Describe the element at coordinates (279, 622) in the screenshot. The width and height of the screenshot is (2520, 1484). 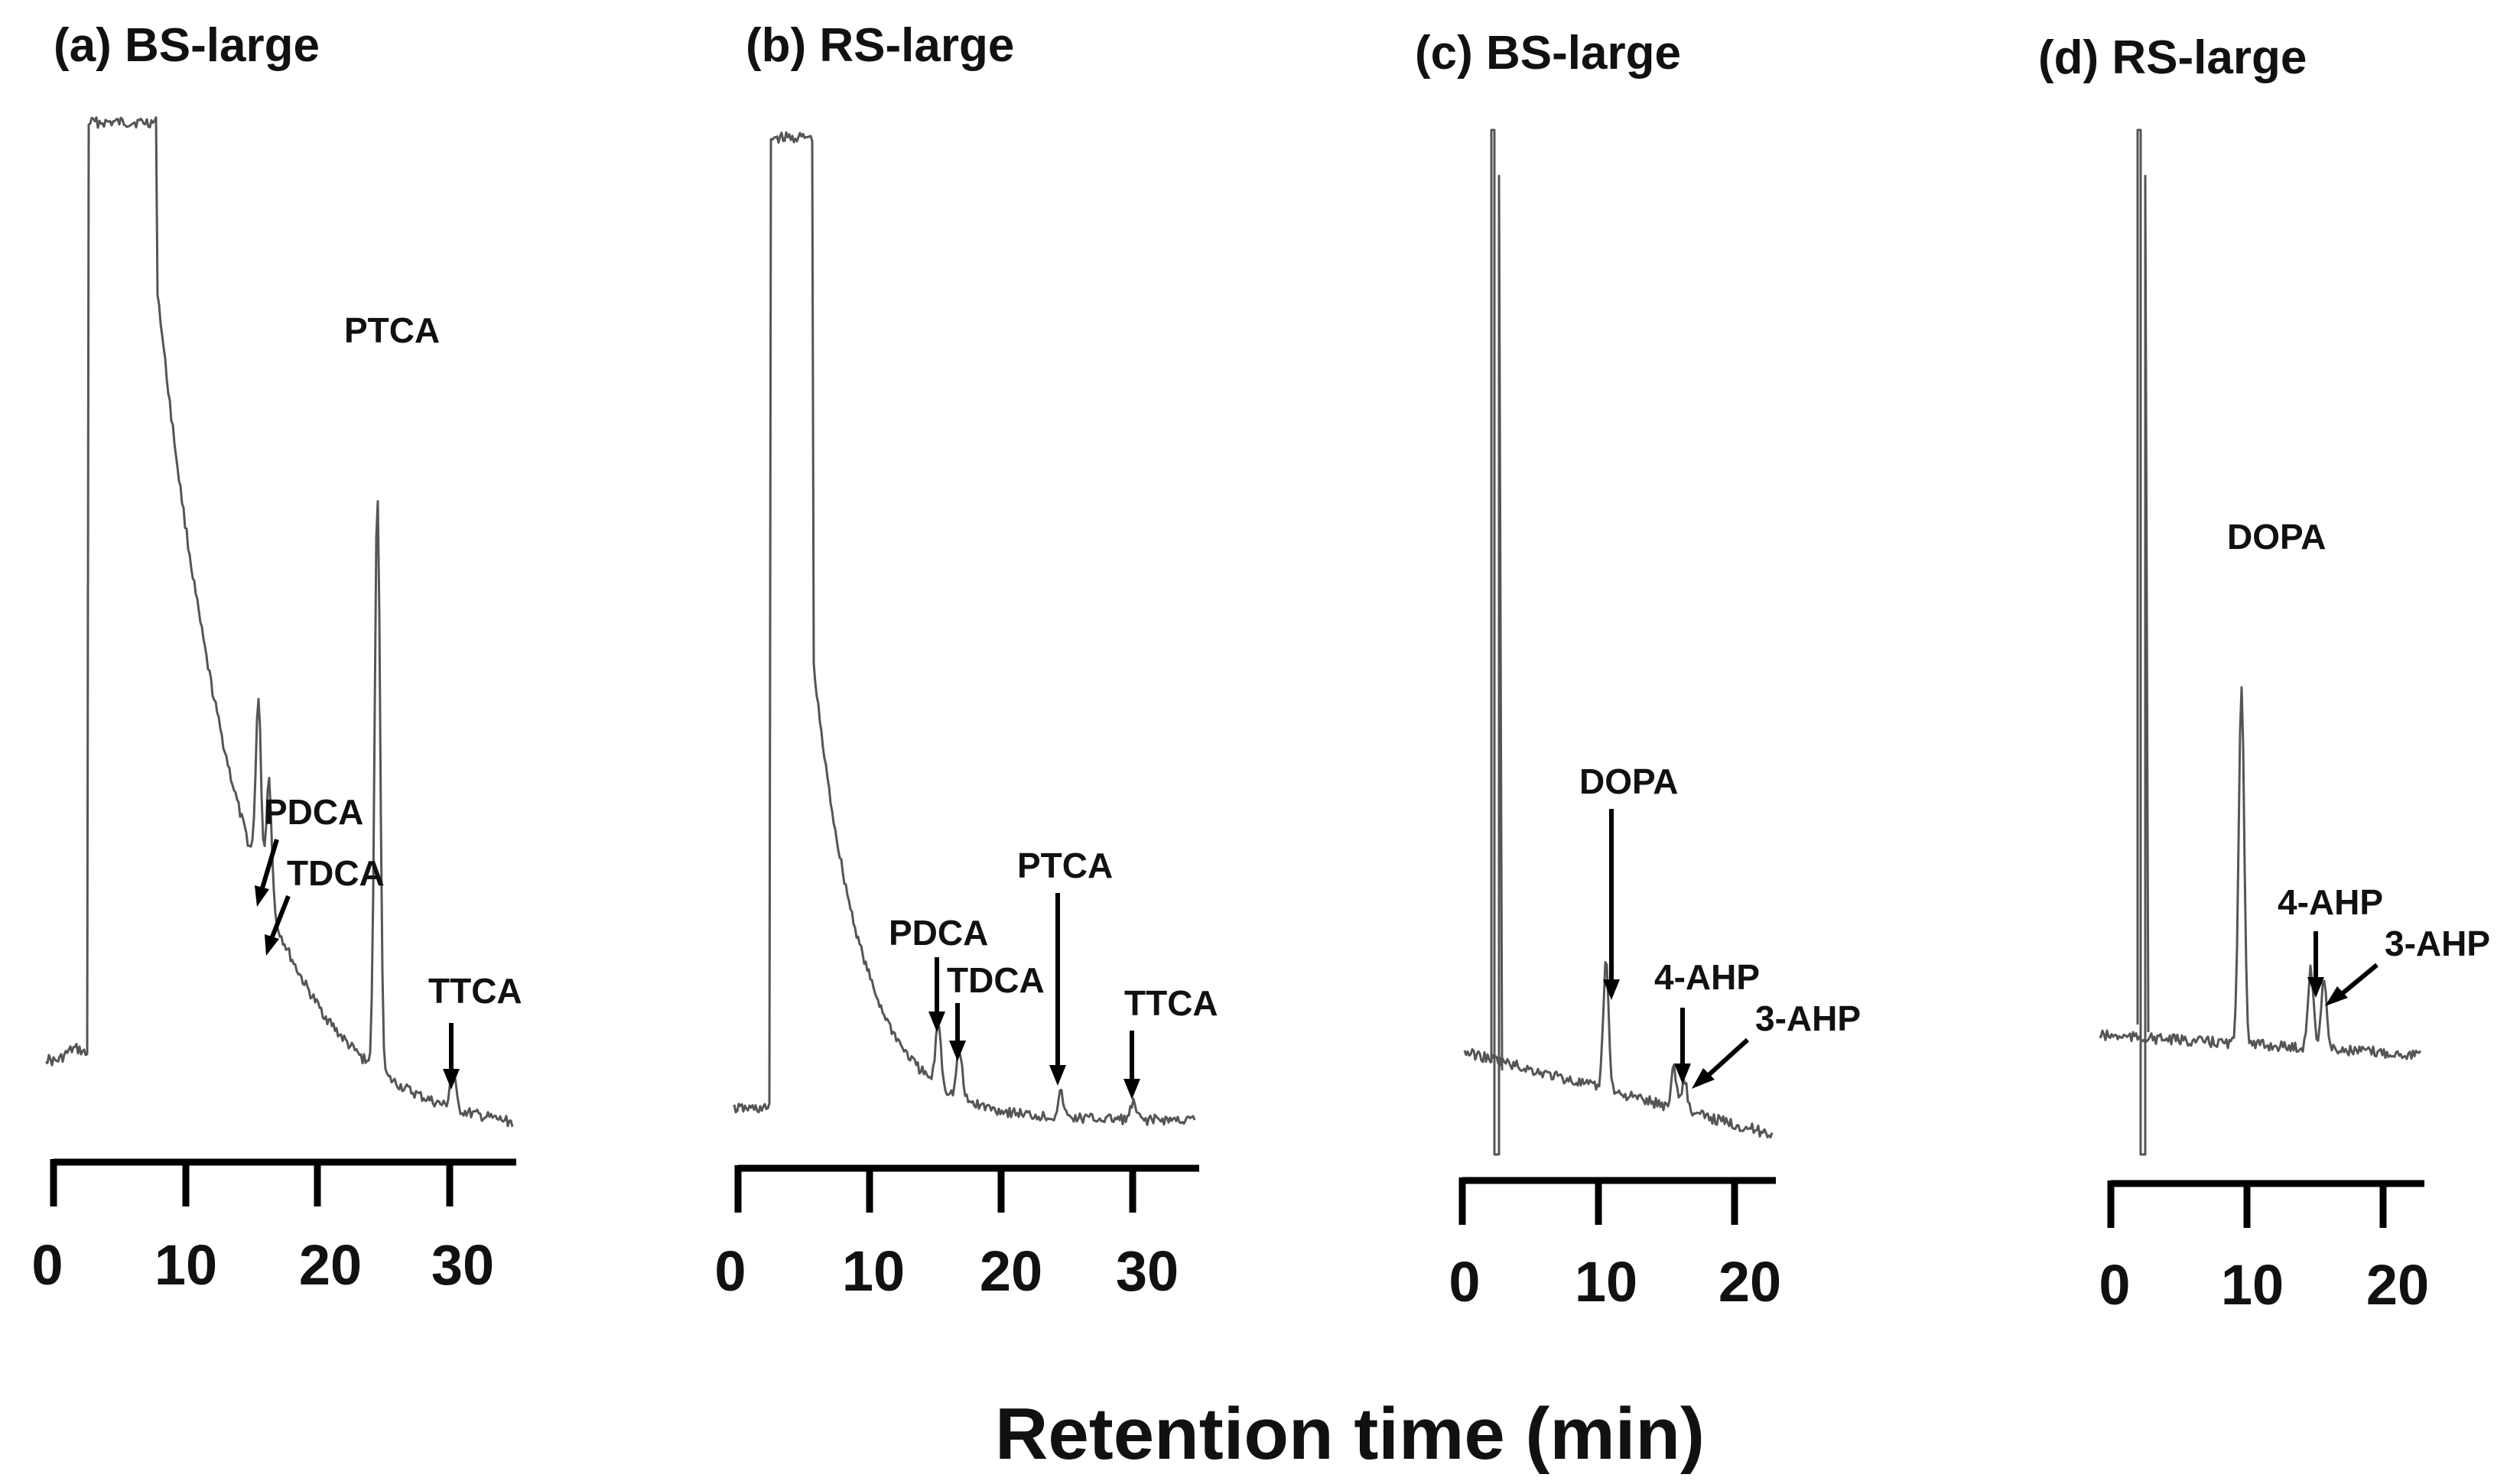
I see `panel-a-trace` at that location.